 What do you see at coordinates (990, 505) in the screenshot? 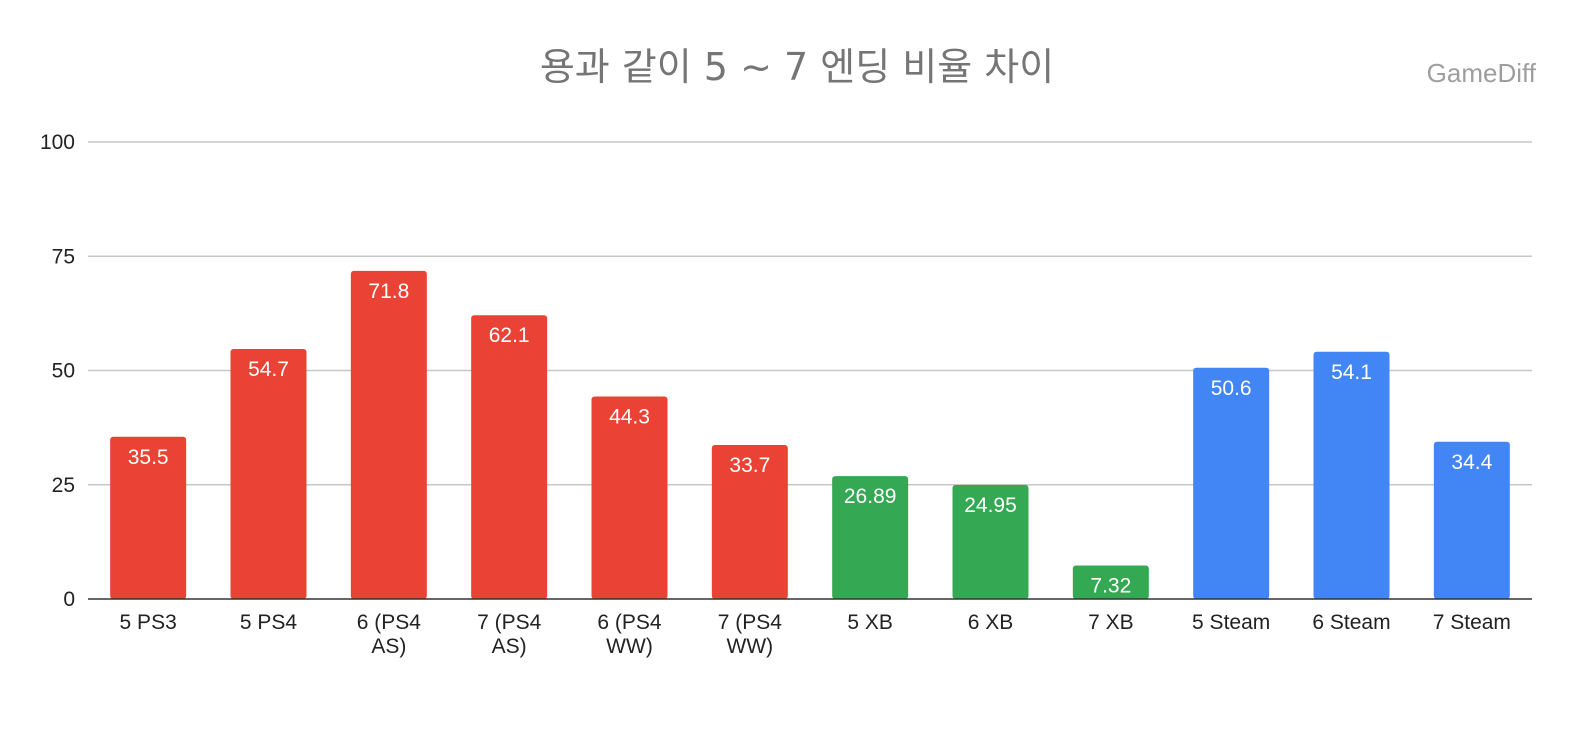
I see `data-label: 24.95` at bounding box center [990, 505].